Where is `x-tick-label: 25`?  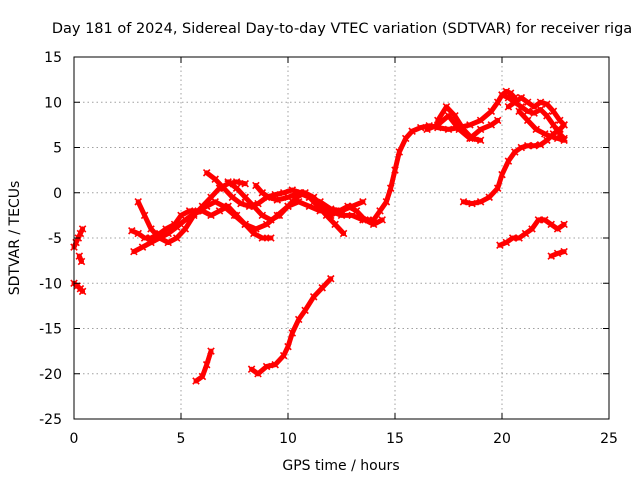 x-tick-label: 25 is located at coordinates (609, 439).